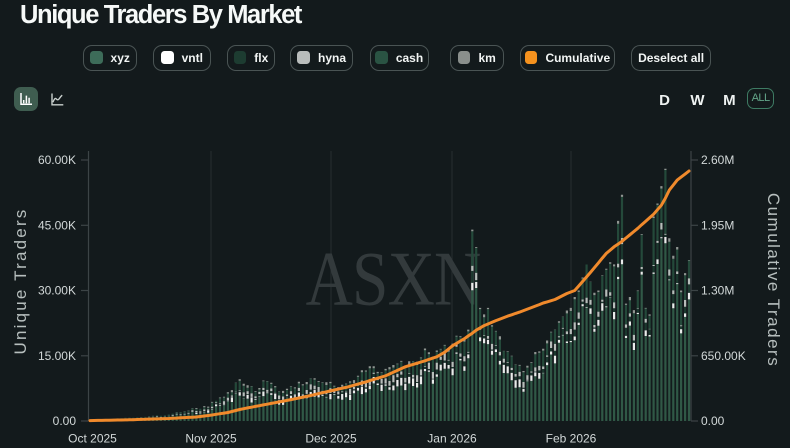 The width and height of the screenshot is (790, 448). Describe the element at coordinates (57, 160) in the screenshot. I see `svg-text: 60.00K` at that location.